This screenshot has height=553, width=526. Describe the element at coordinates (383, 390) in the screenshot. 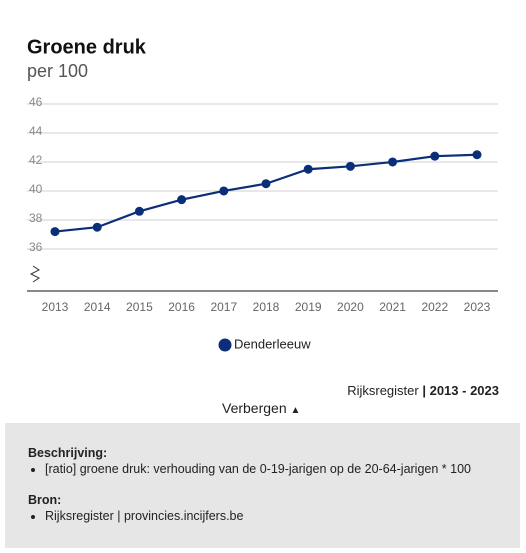

I see `source-name: Rijksregister` at that location.